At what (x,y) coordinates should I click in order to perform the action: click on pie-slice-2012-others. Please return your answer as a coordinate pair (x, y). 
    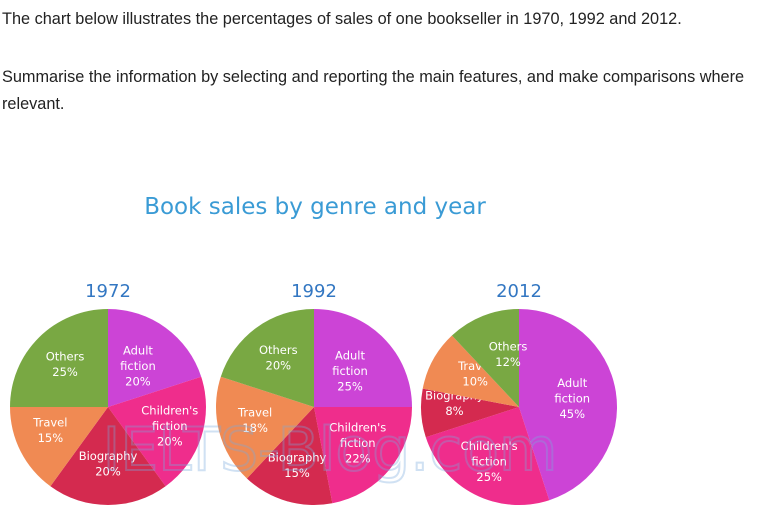
    Looking at the image, I should click on (485, 357).